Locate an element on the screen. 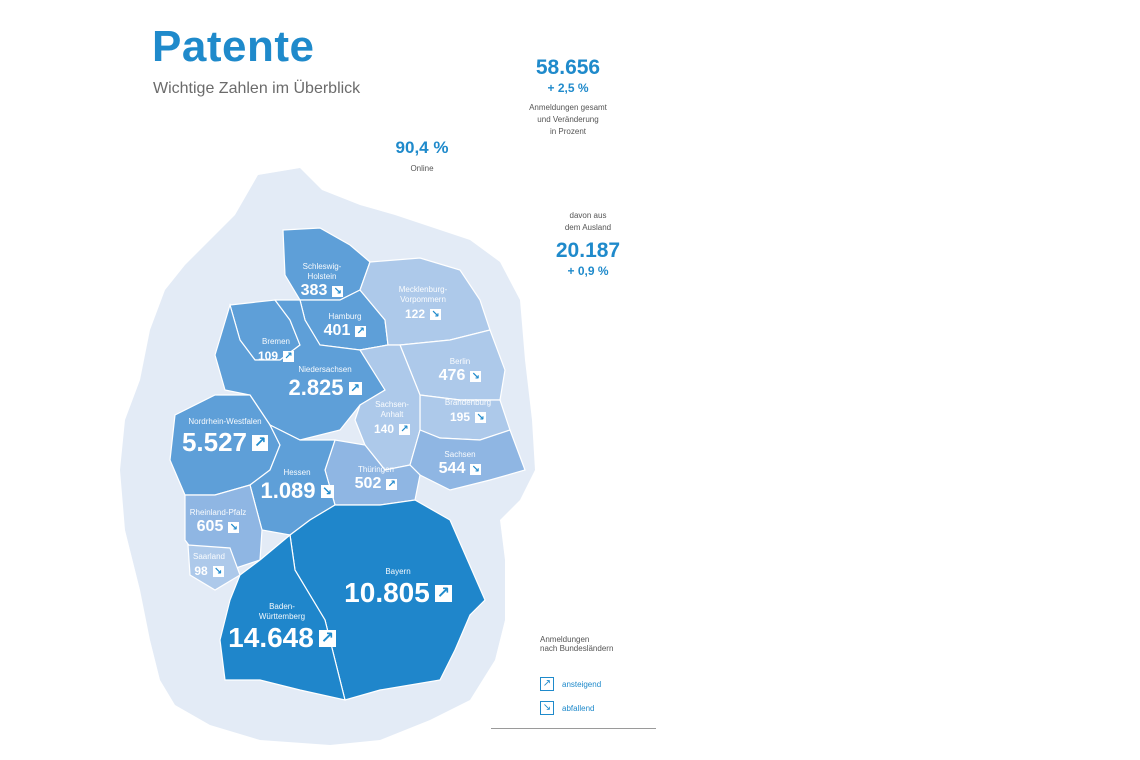 Image resolution: width=1140 pixels, height=760 pixels. region-label-berlin: Berlin 476 ↘ is located at coordinates (460, 371).